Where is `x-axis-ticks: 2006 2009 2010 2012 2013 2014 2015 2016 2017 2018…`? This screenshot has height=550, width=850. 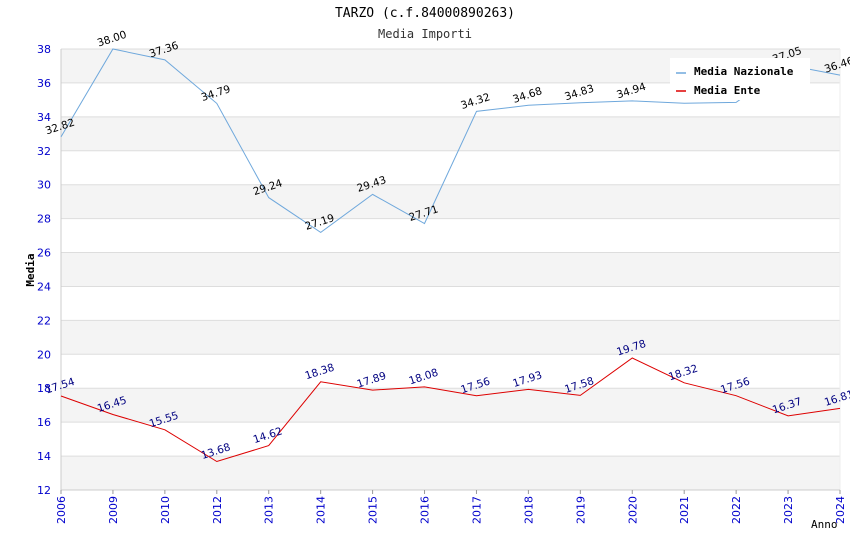
x-axis-ticks: 2006 2009 2010 2012 2013 2014 2015 2016 2017 2018… is located at coordinates (451, 507).